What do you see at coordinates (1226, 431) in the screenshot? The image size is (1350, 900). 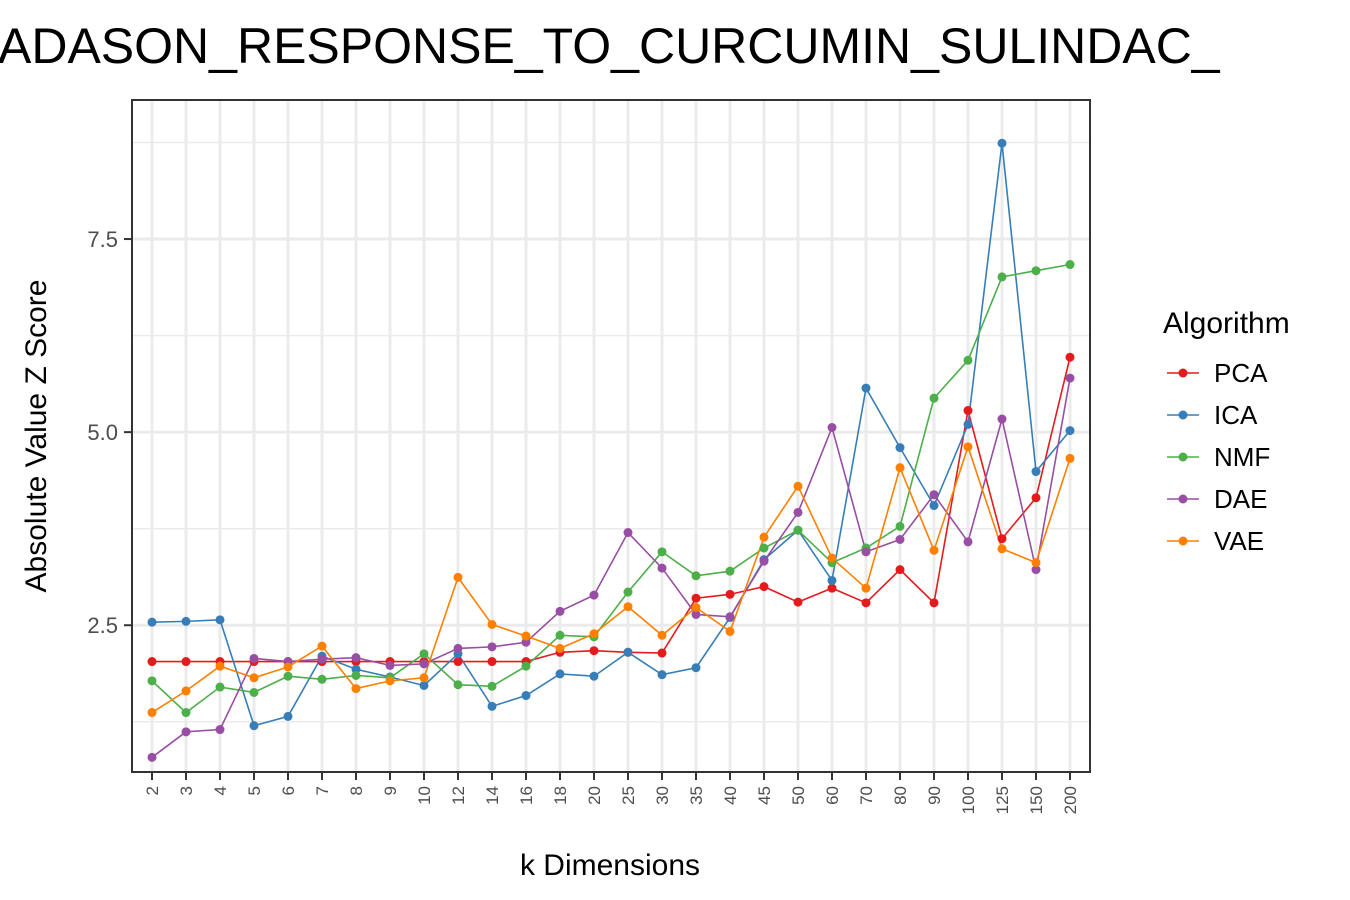 I see `legend: Algorithm PCA ICA NMF DAE VAE` at bounding box center [1226, 431].